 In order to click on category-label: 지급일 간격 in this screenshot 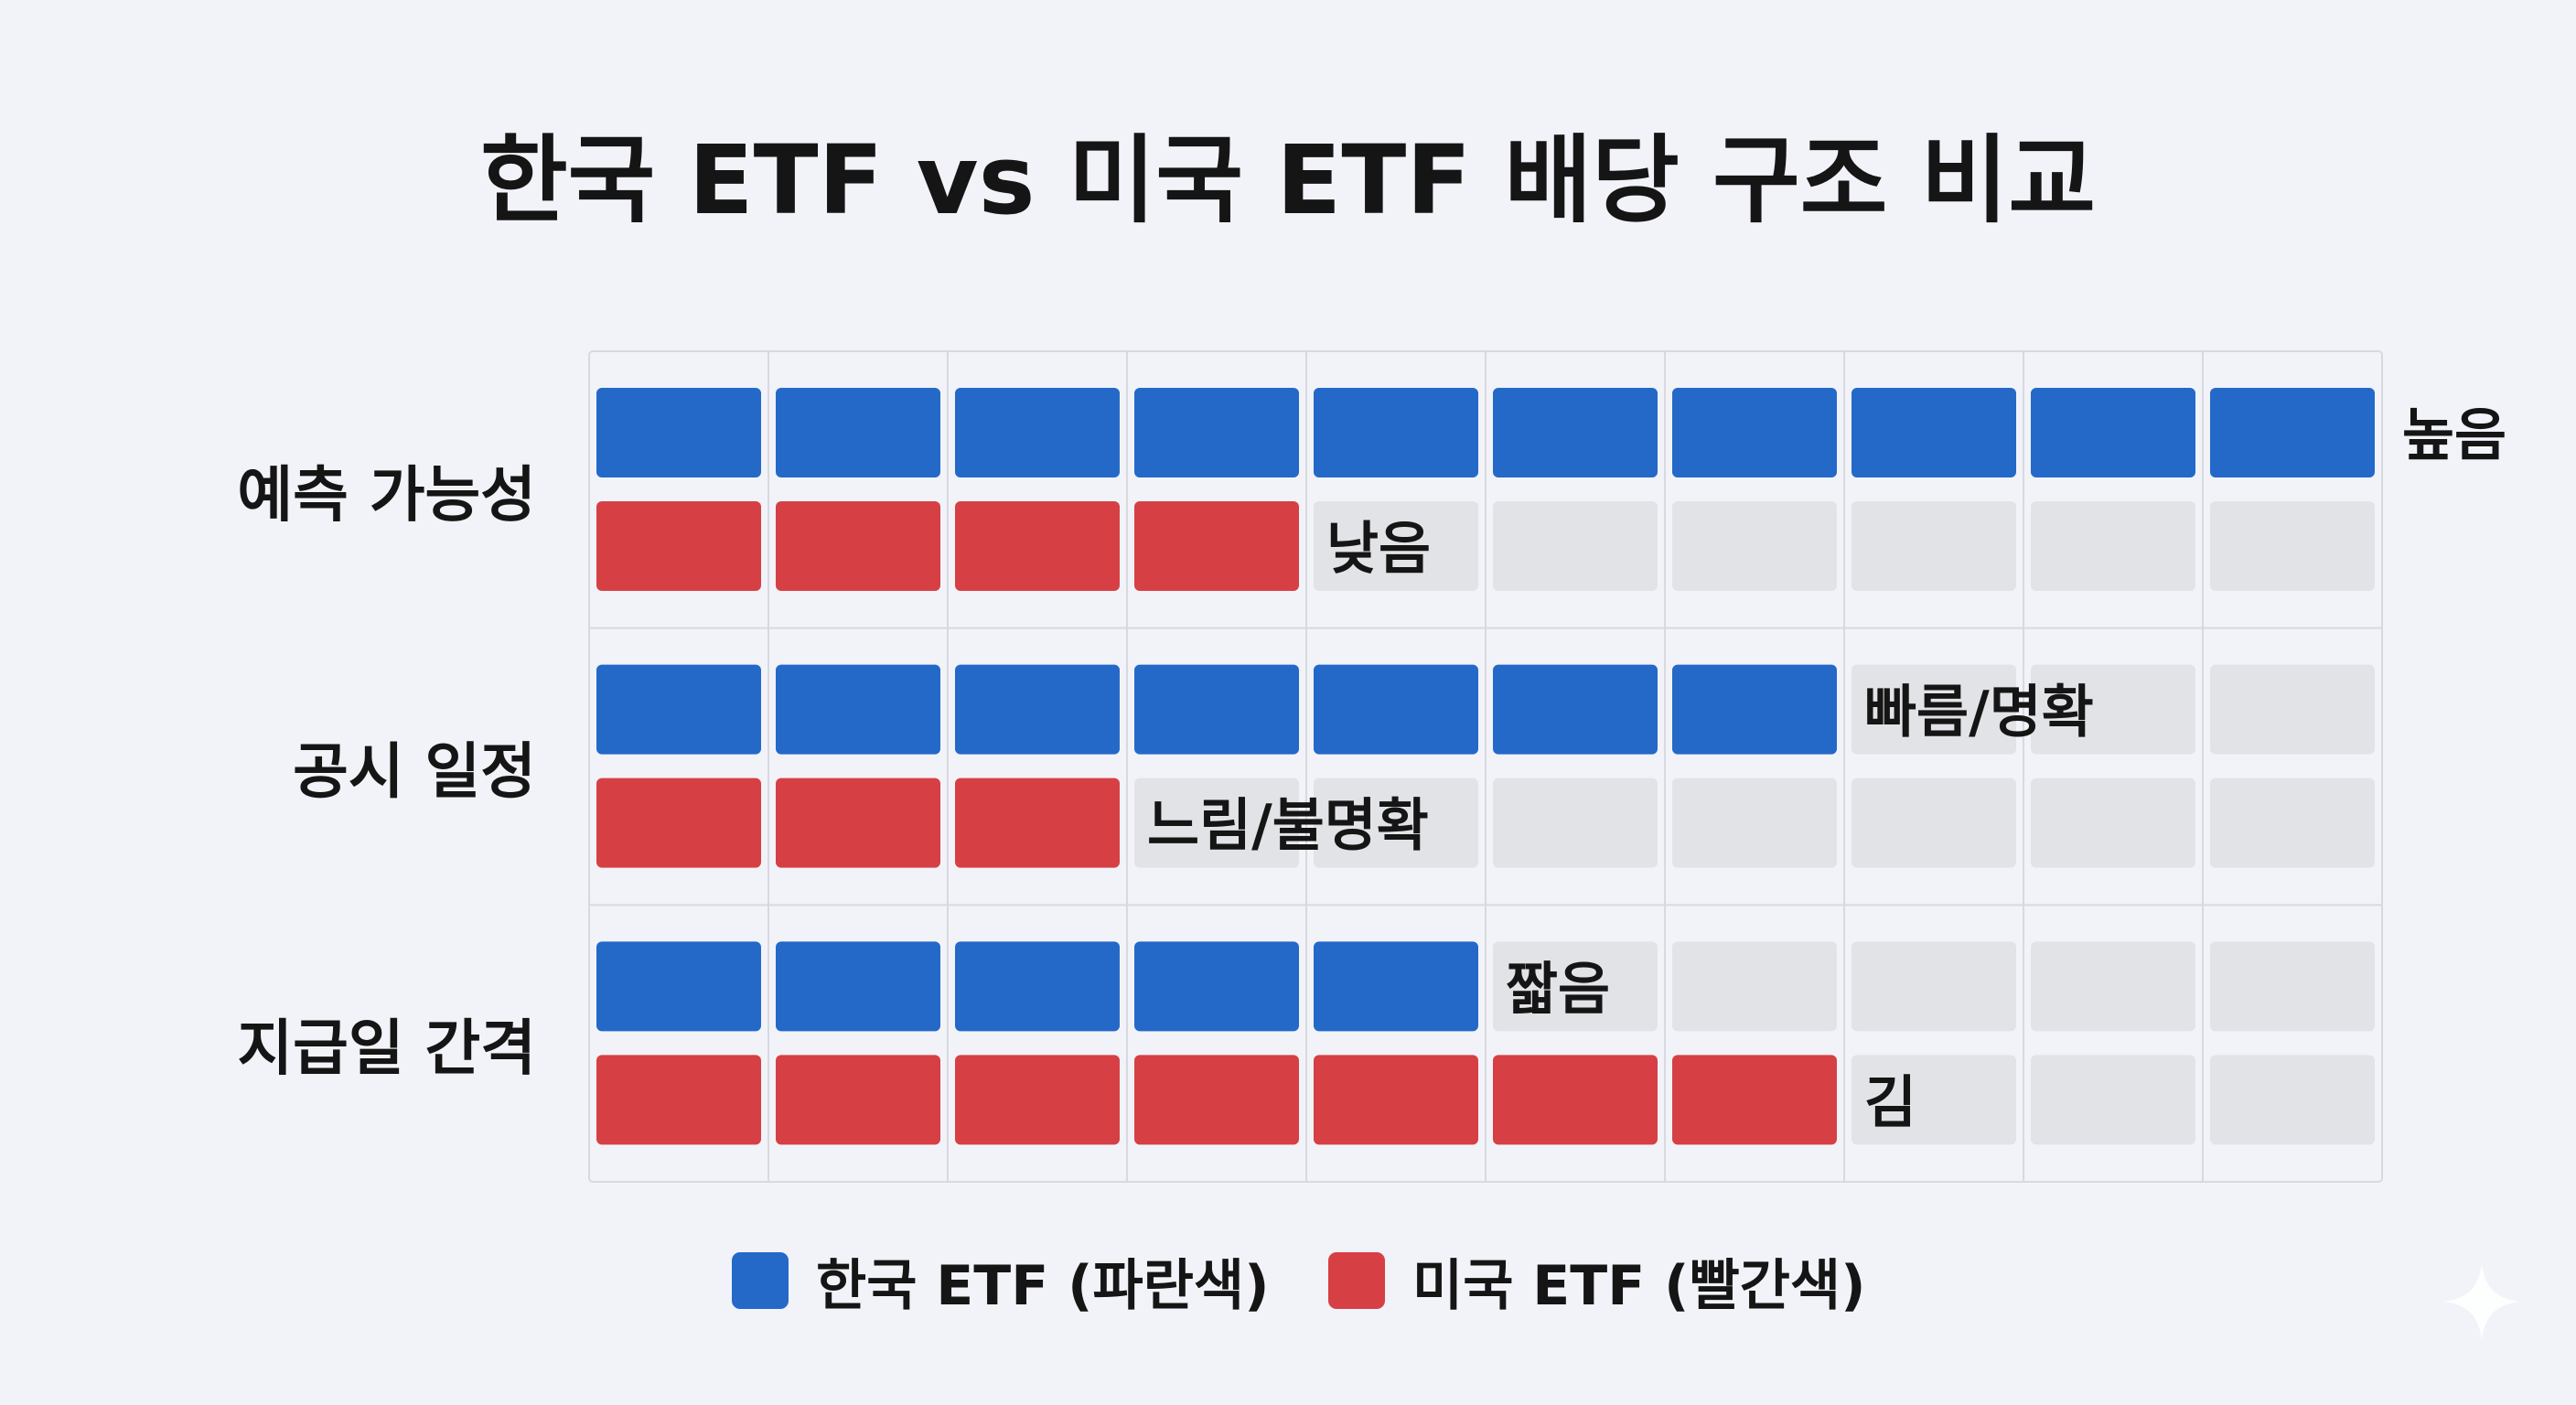, I will do `click(387, 1049)`.